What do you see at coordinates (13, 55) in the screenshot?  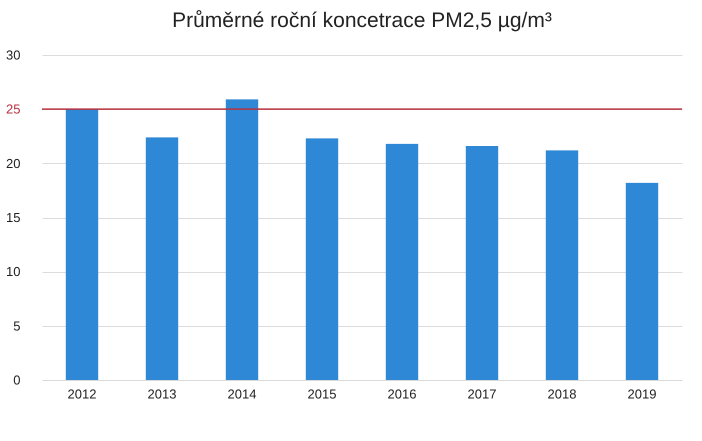 I see `y-tick-label: 30` at bounding box center [13, 55].